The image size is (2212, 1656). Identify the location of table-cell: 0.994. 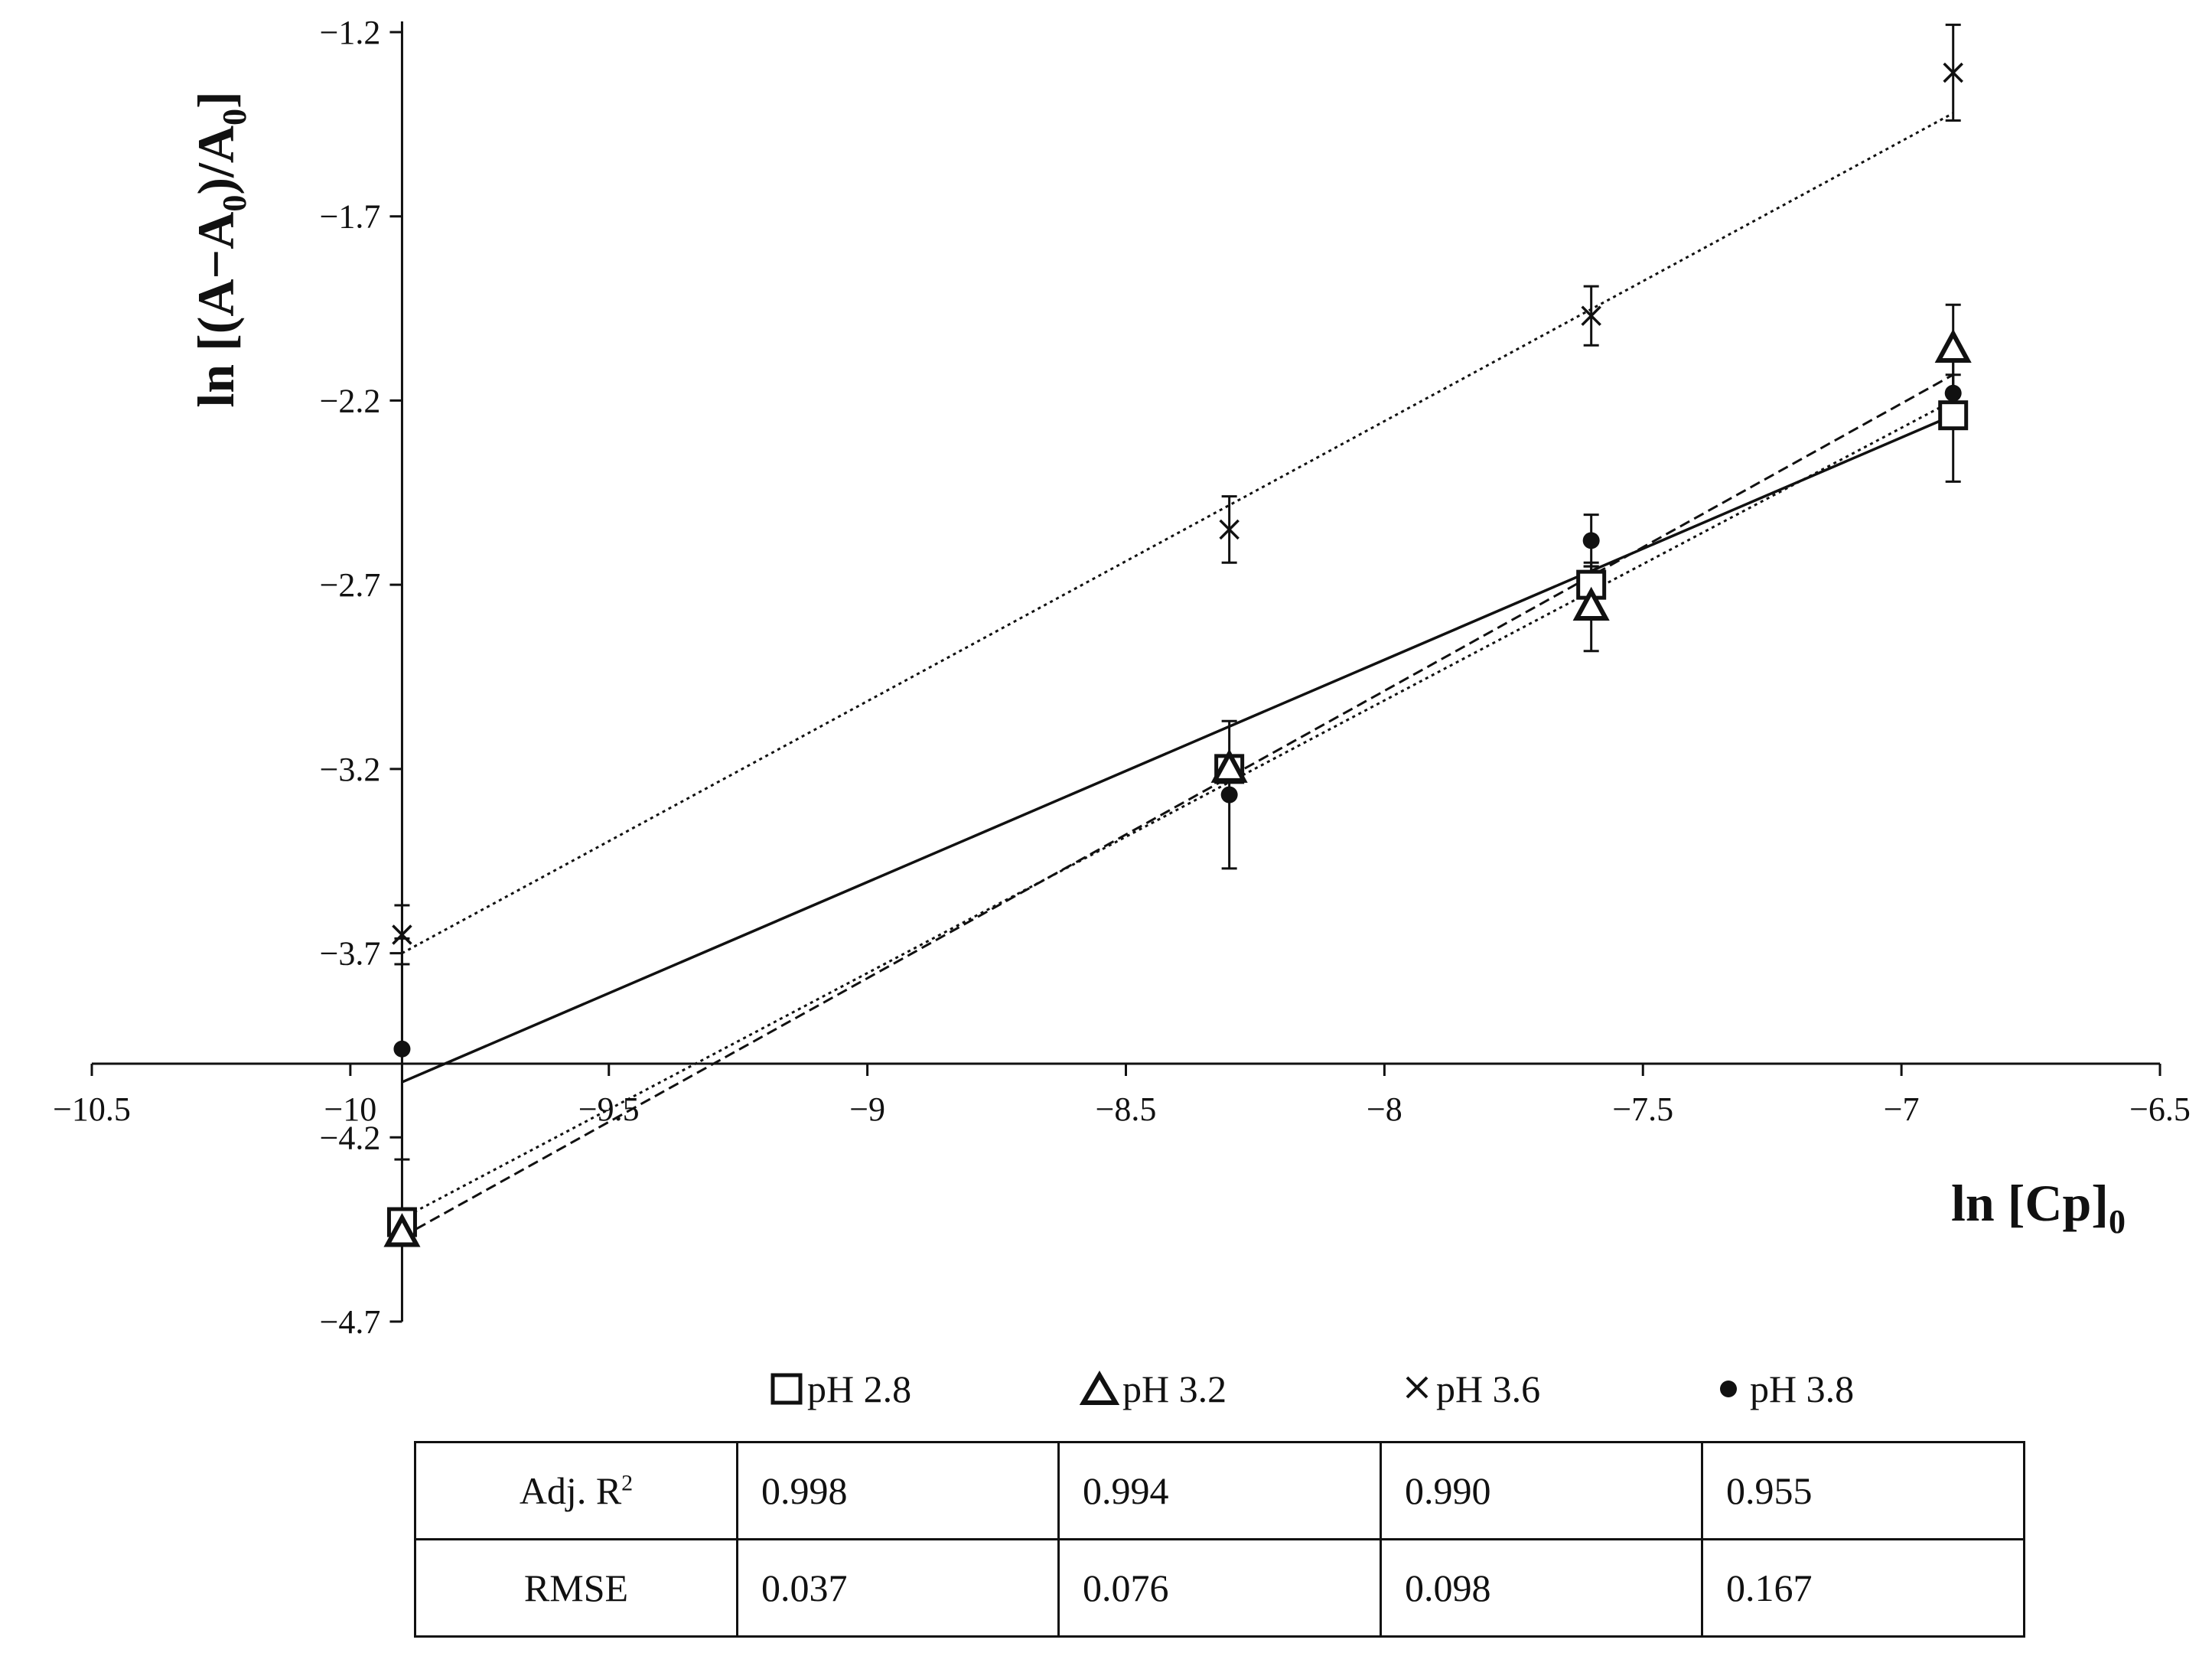
(1219, 1491).